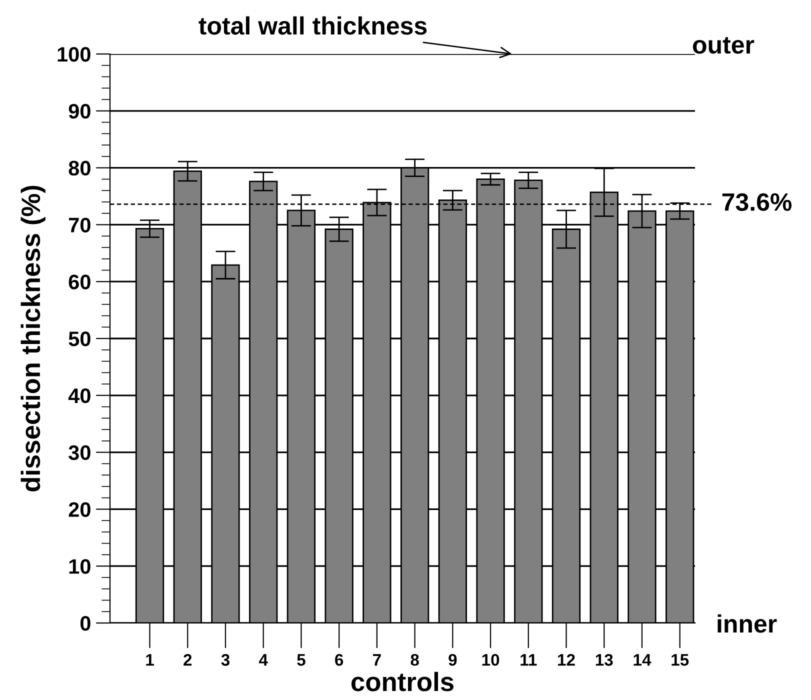 The width and height of the screenshot is (811, 700). Describe the element at coordinates (79, 509) in the screenshot. I see `y-tick-label: 20` at that location.